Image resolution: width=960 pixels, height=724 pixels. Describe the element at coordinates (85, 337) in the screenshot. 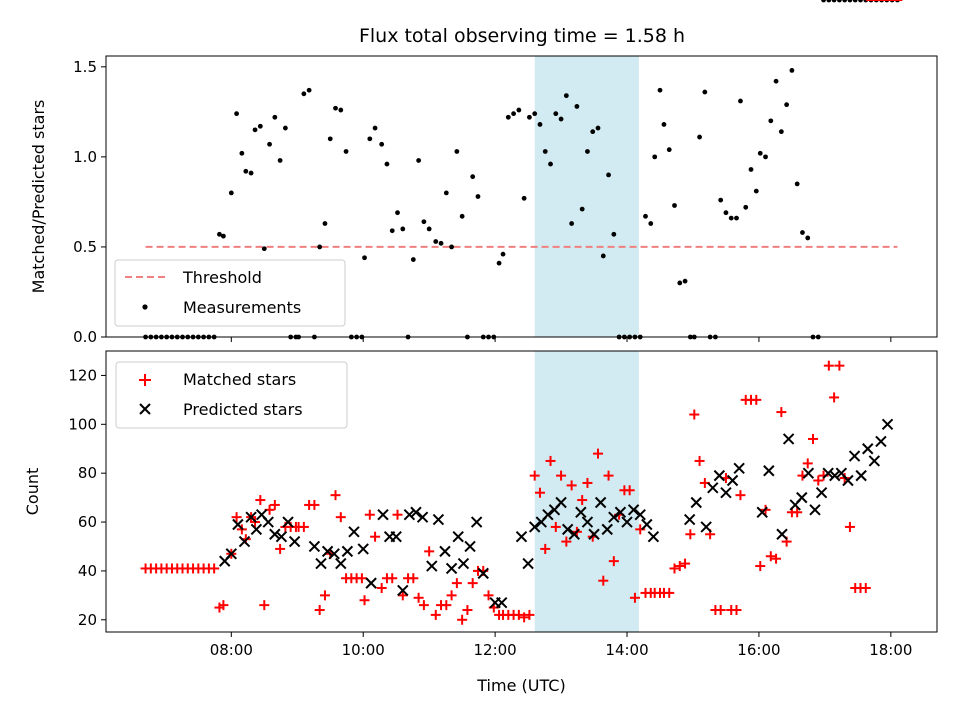

I see `y-tick-label: 0.0` at that location.